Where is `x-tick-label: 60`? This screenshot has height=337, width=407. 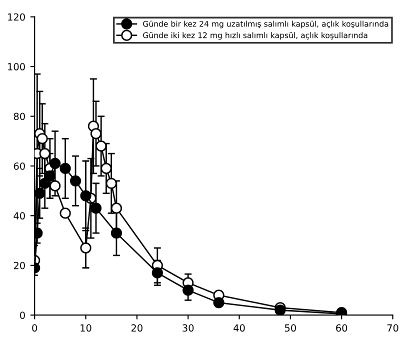
x-tick-label: 60 is located at coordinates (342, 328).